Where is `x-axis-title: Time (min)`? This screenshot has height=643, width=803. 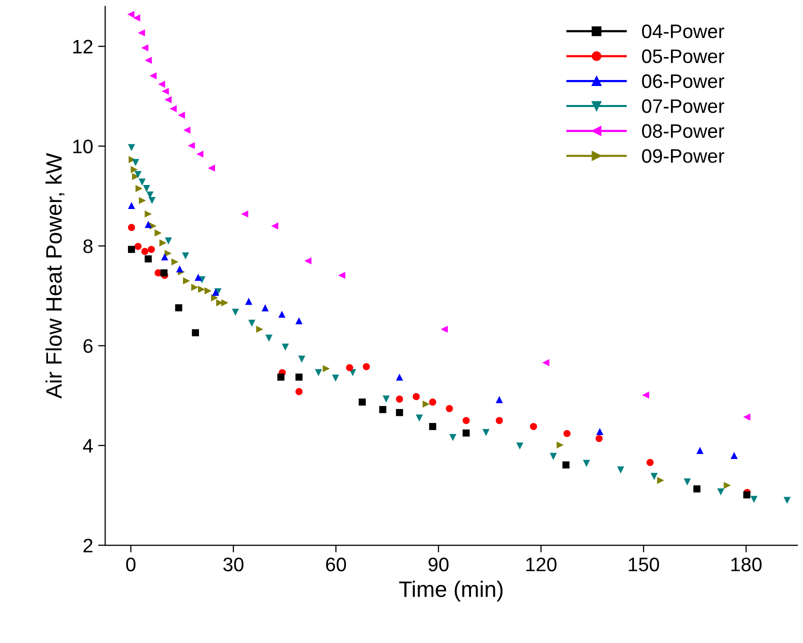 x-axis-title: Time (min) is located at coordinates (451, 591).